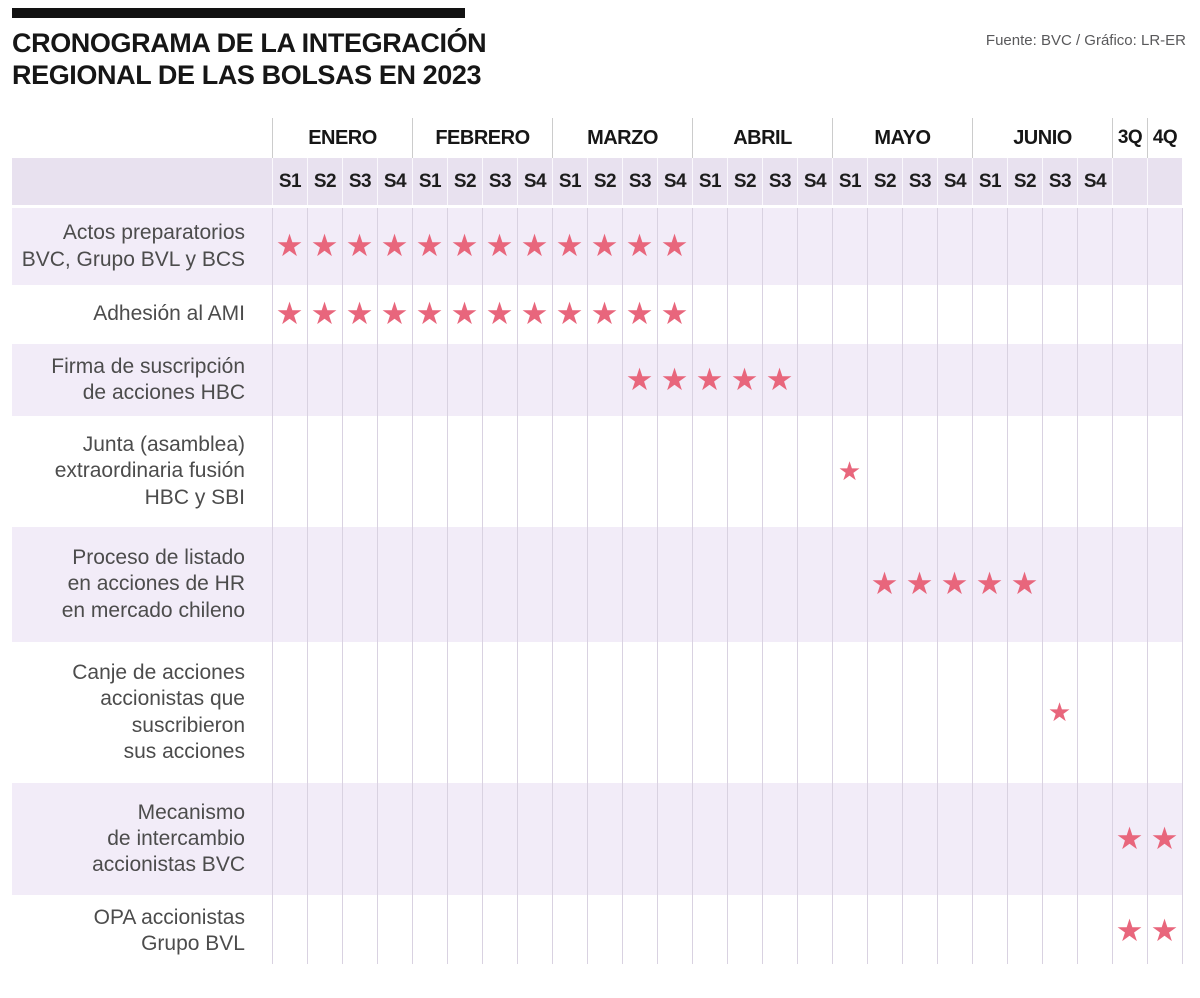  Describe the element at coordinates (597, 931) in the screenshot. I see `task-row: OPA accionistas Grupo BVL ★ ★` at that location.